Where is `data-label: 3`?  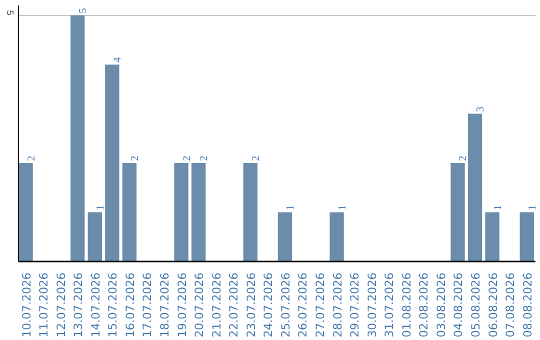
data-label: 3 is located at coordinates (481, 109).